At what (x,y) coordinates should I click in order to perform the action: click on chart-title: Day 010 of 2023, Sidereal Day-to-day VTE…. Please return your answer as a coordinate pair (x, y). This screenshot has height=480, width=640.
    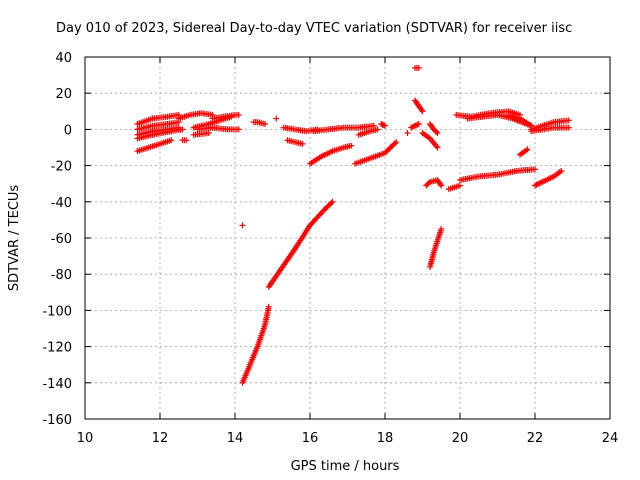
    Looking at the image, I should click on (314, 28).